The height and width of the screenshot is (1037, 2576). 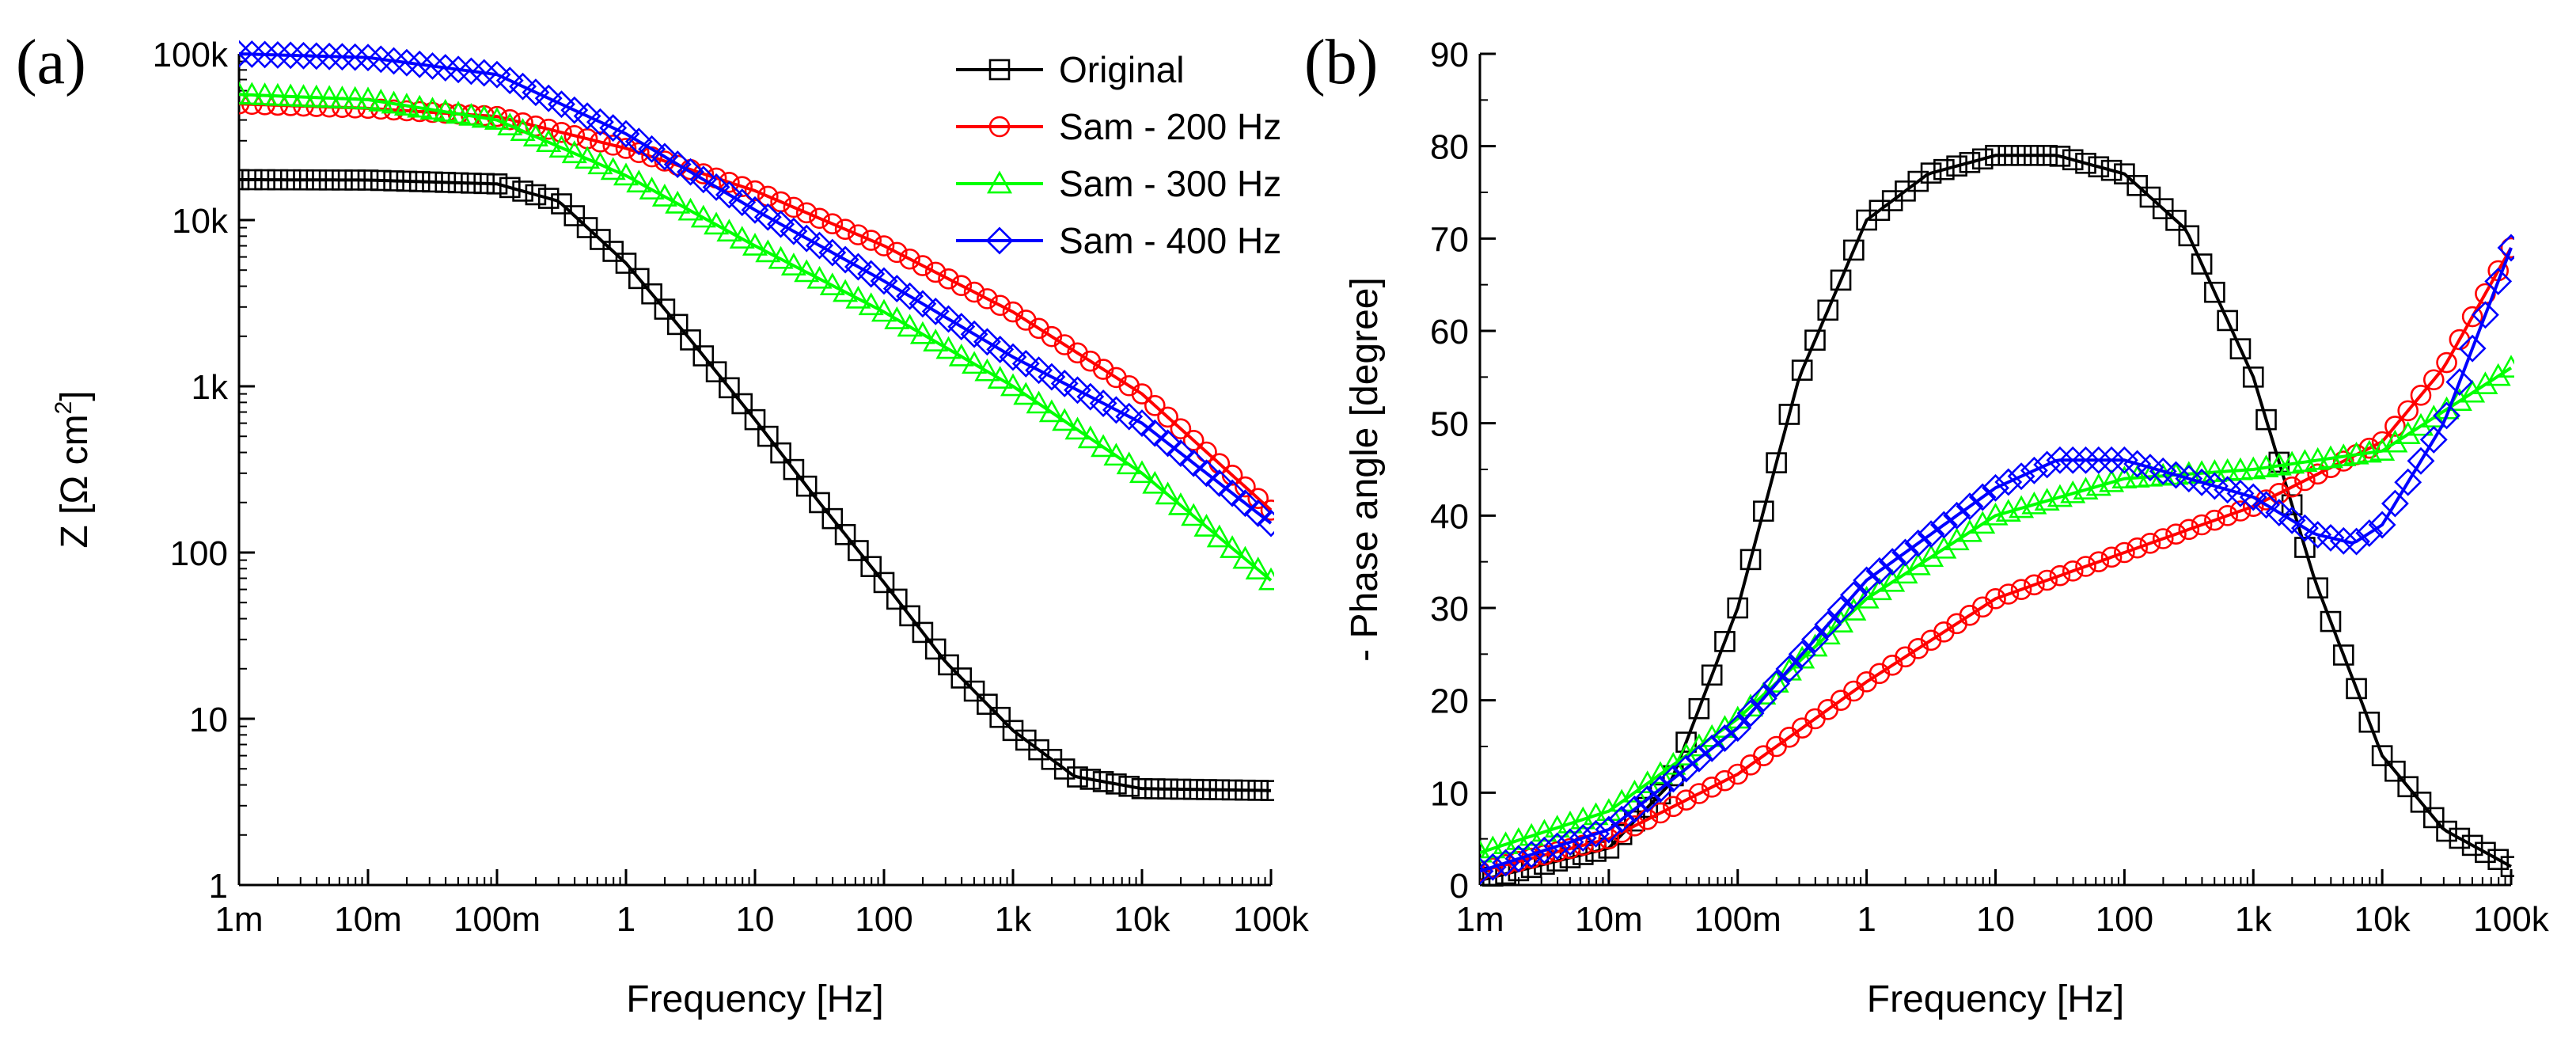 I want to click on y-tick-label: 20, so click(x=1449, y=701).